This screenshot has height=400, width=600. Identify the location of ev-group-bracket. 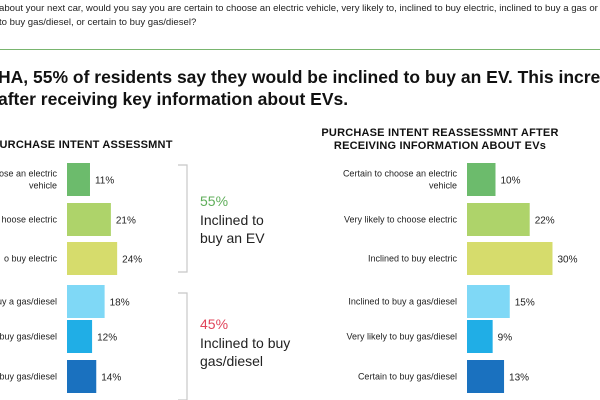
(183, 218).